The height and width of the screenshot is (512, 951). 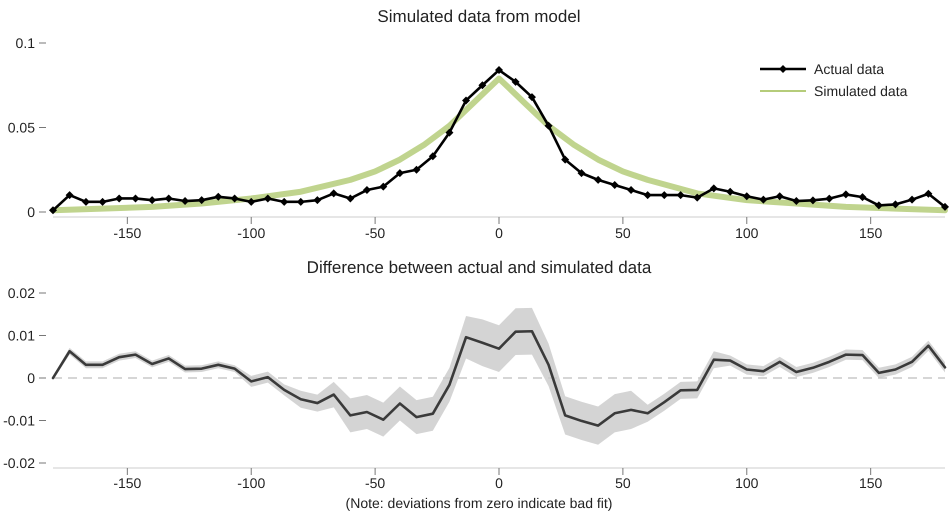 What do you see at coordinates (479, 267) in the screenshot?
I see `chart-title: Difference between actual and simulated data` at bounding box center [479, 267].